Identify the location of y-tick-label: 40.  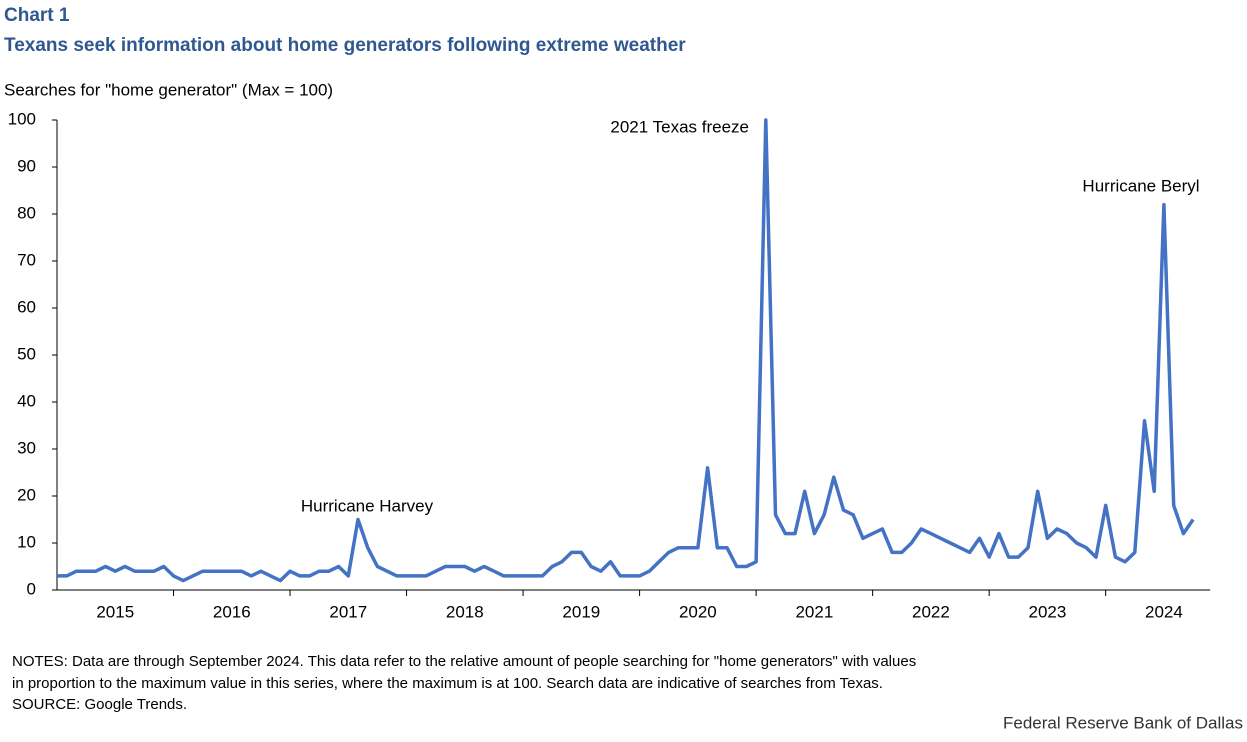
(26, 400).